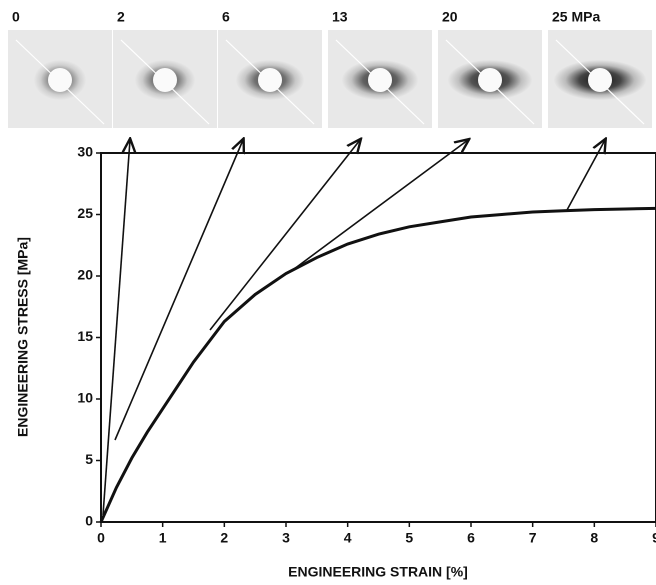 The height and width of the screenshot is (585, 656). What do you see at coordinates (101, 538) in the screenshot?
I see `x-tick-label: 0` at bounding box center [101, 538].